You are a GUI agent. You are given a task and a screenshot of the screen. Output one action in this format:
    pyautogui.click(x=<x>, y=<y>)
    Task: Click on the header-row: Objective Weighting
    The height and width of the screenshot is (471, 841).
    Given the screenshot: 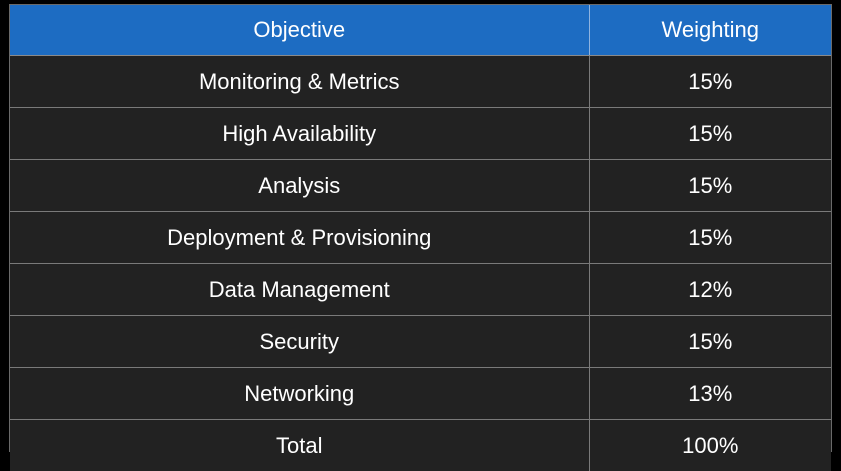 What is the action you would take?
    pyautogui.click(x=420, y=30)
    